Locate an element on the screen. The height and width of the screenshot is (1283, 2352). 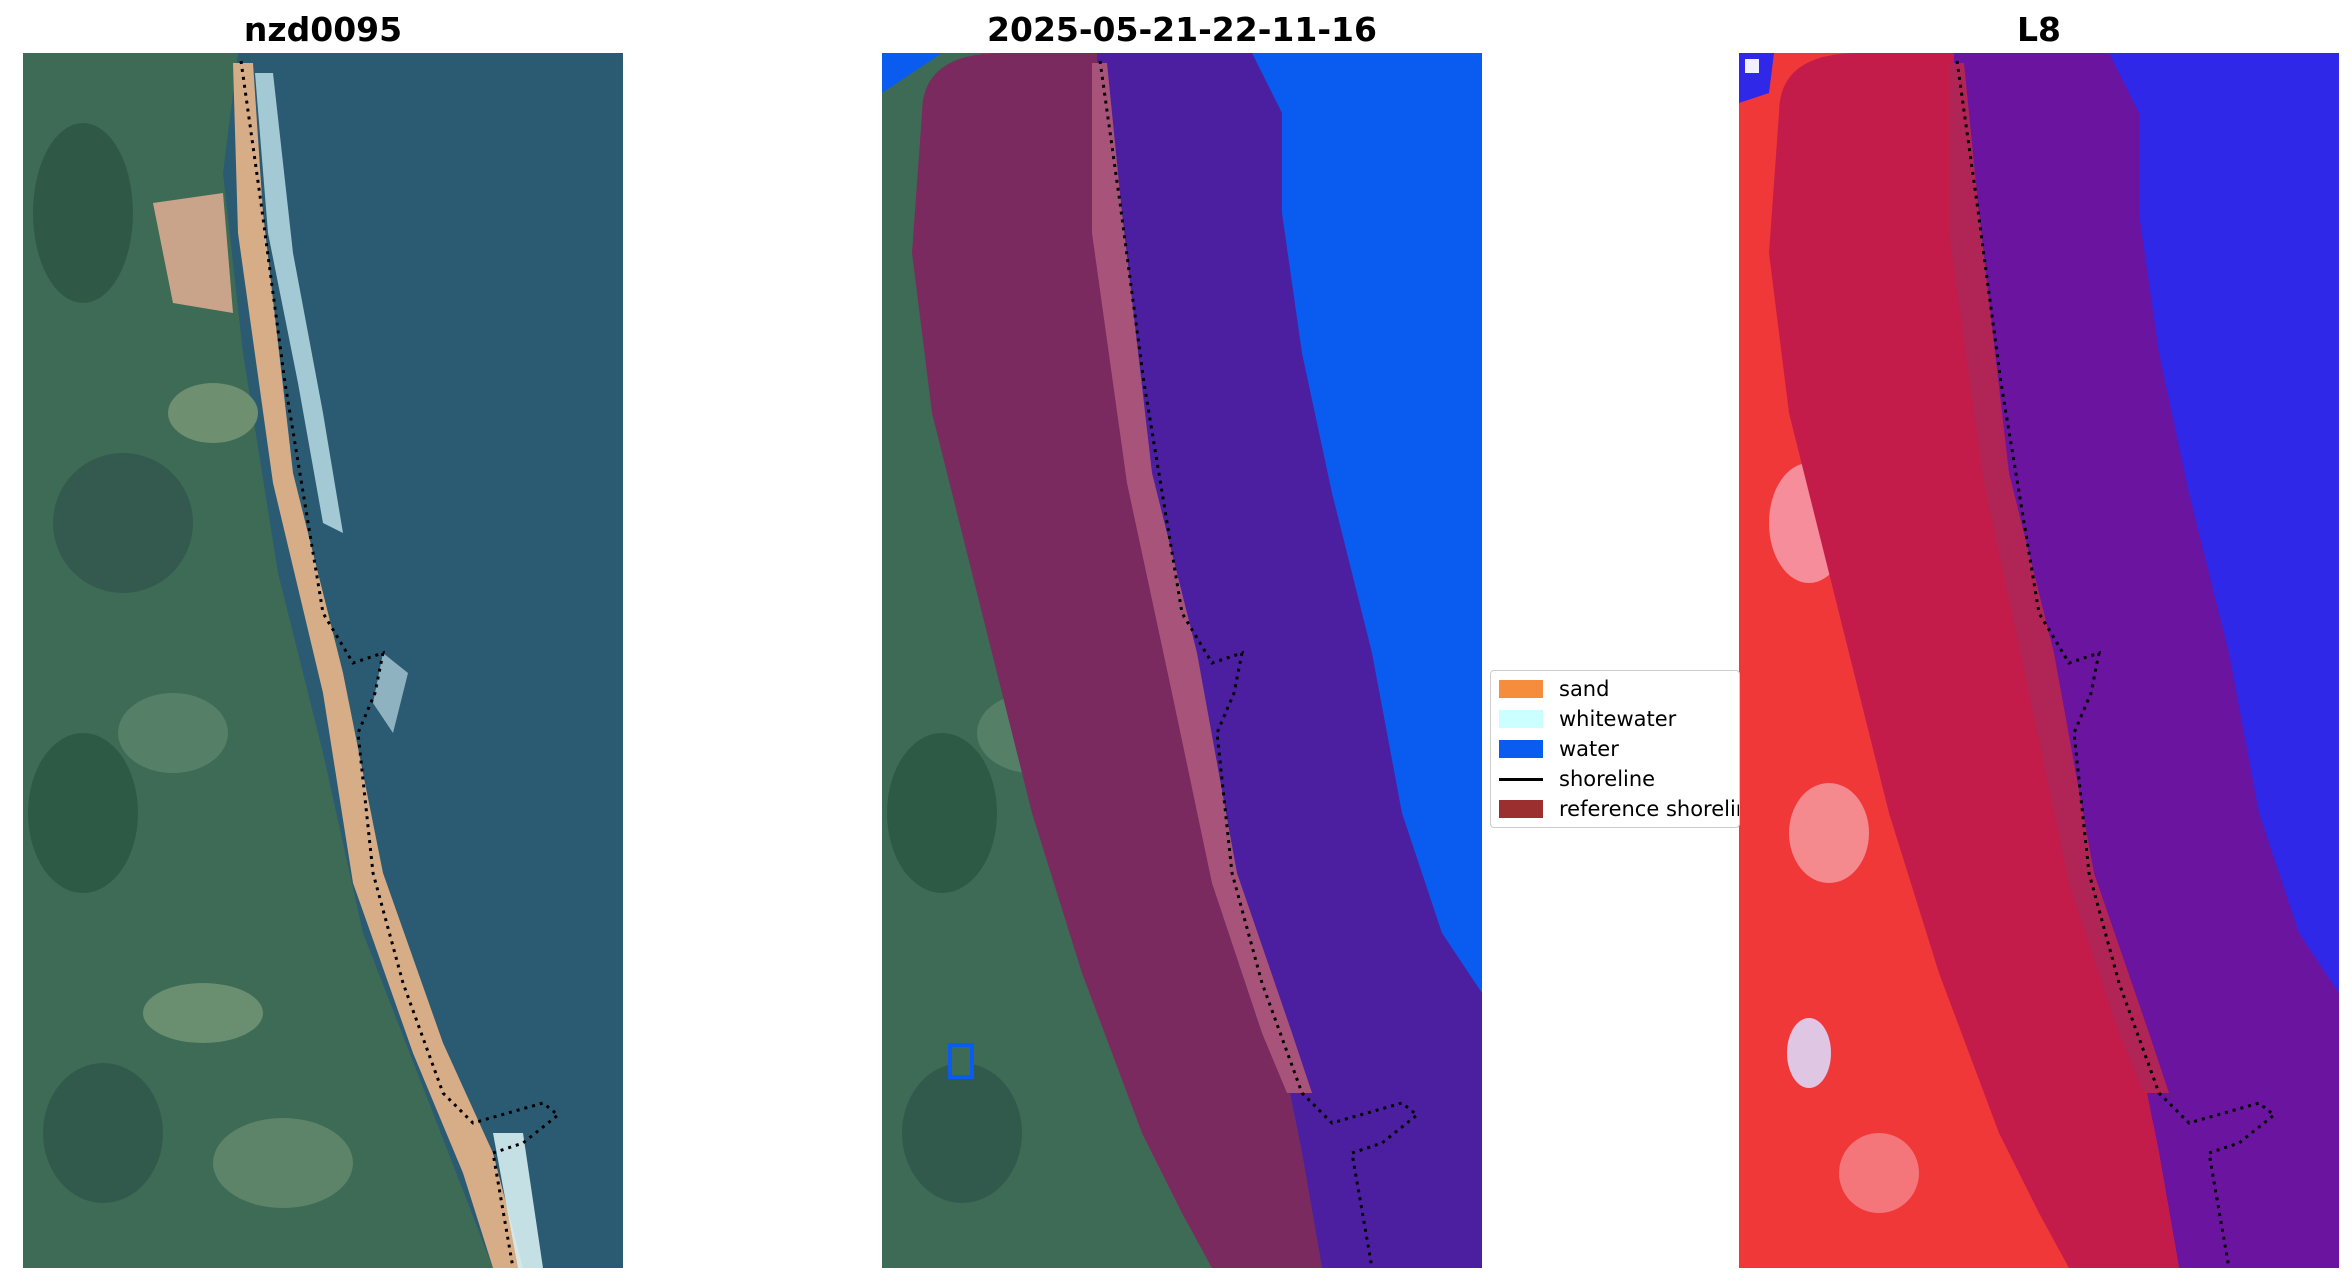
legend-label: reference shoreline is located at coordinates (1649, 809).